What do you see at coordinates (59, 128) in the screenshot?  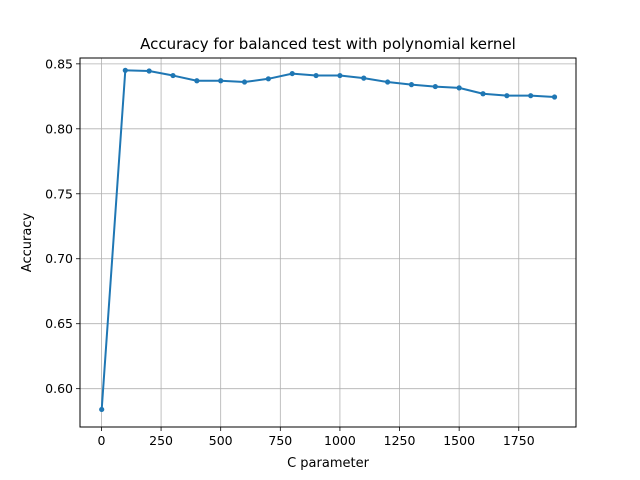 I see `y-tick-label: 0.80` at bounding box center [59, 128].